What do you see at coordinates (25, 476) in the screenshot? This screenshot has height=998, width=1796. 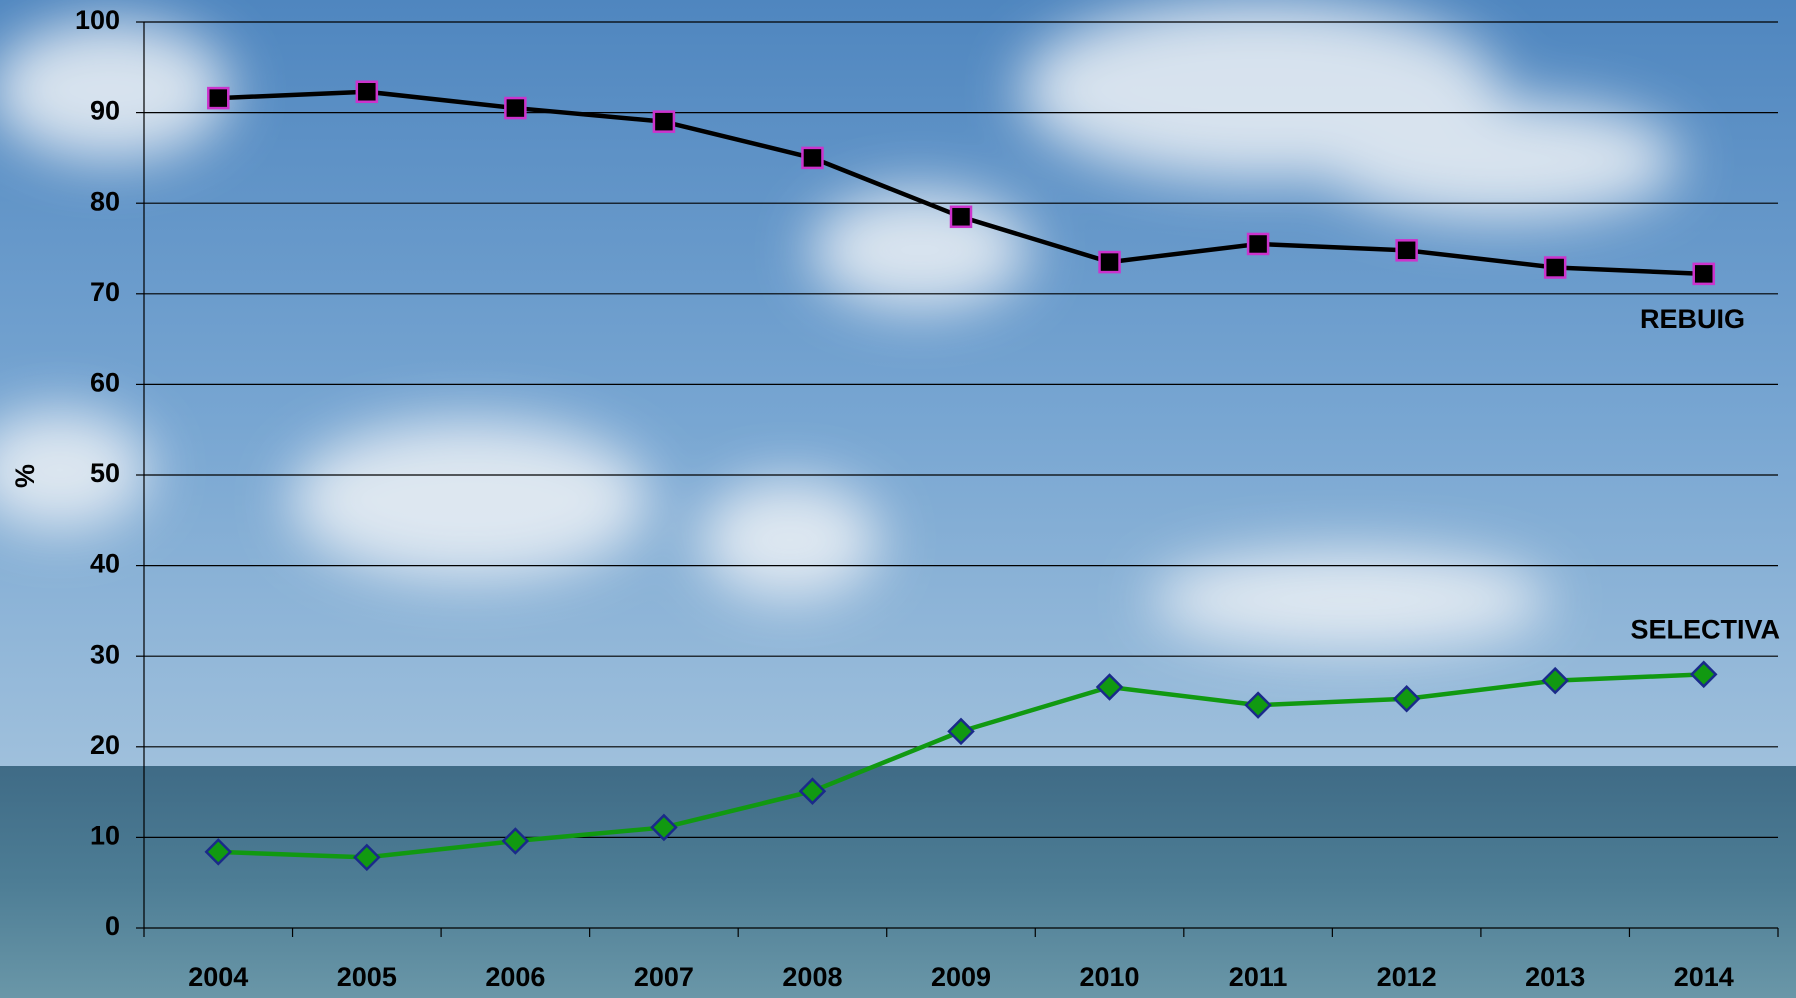 I see `y-axis-label: %` at bounding box center [25, 476].